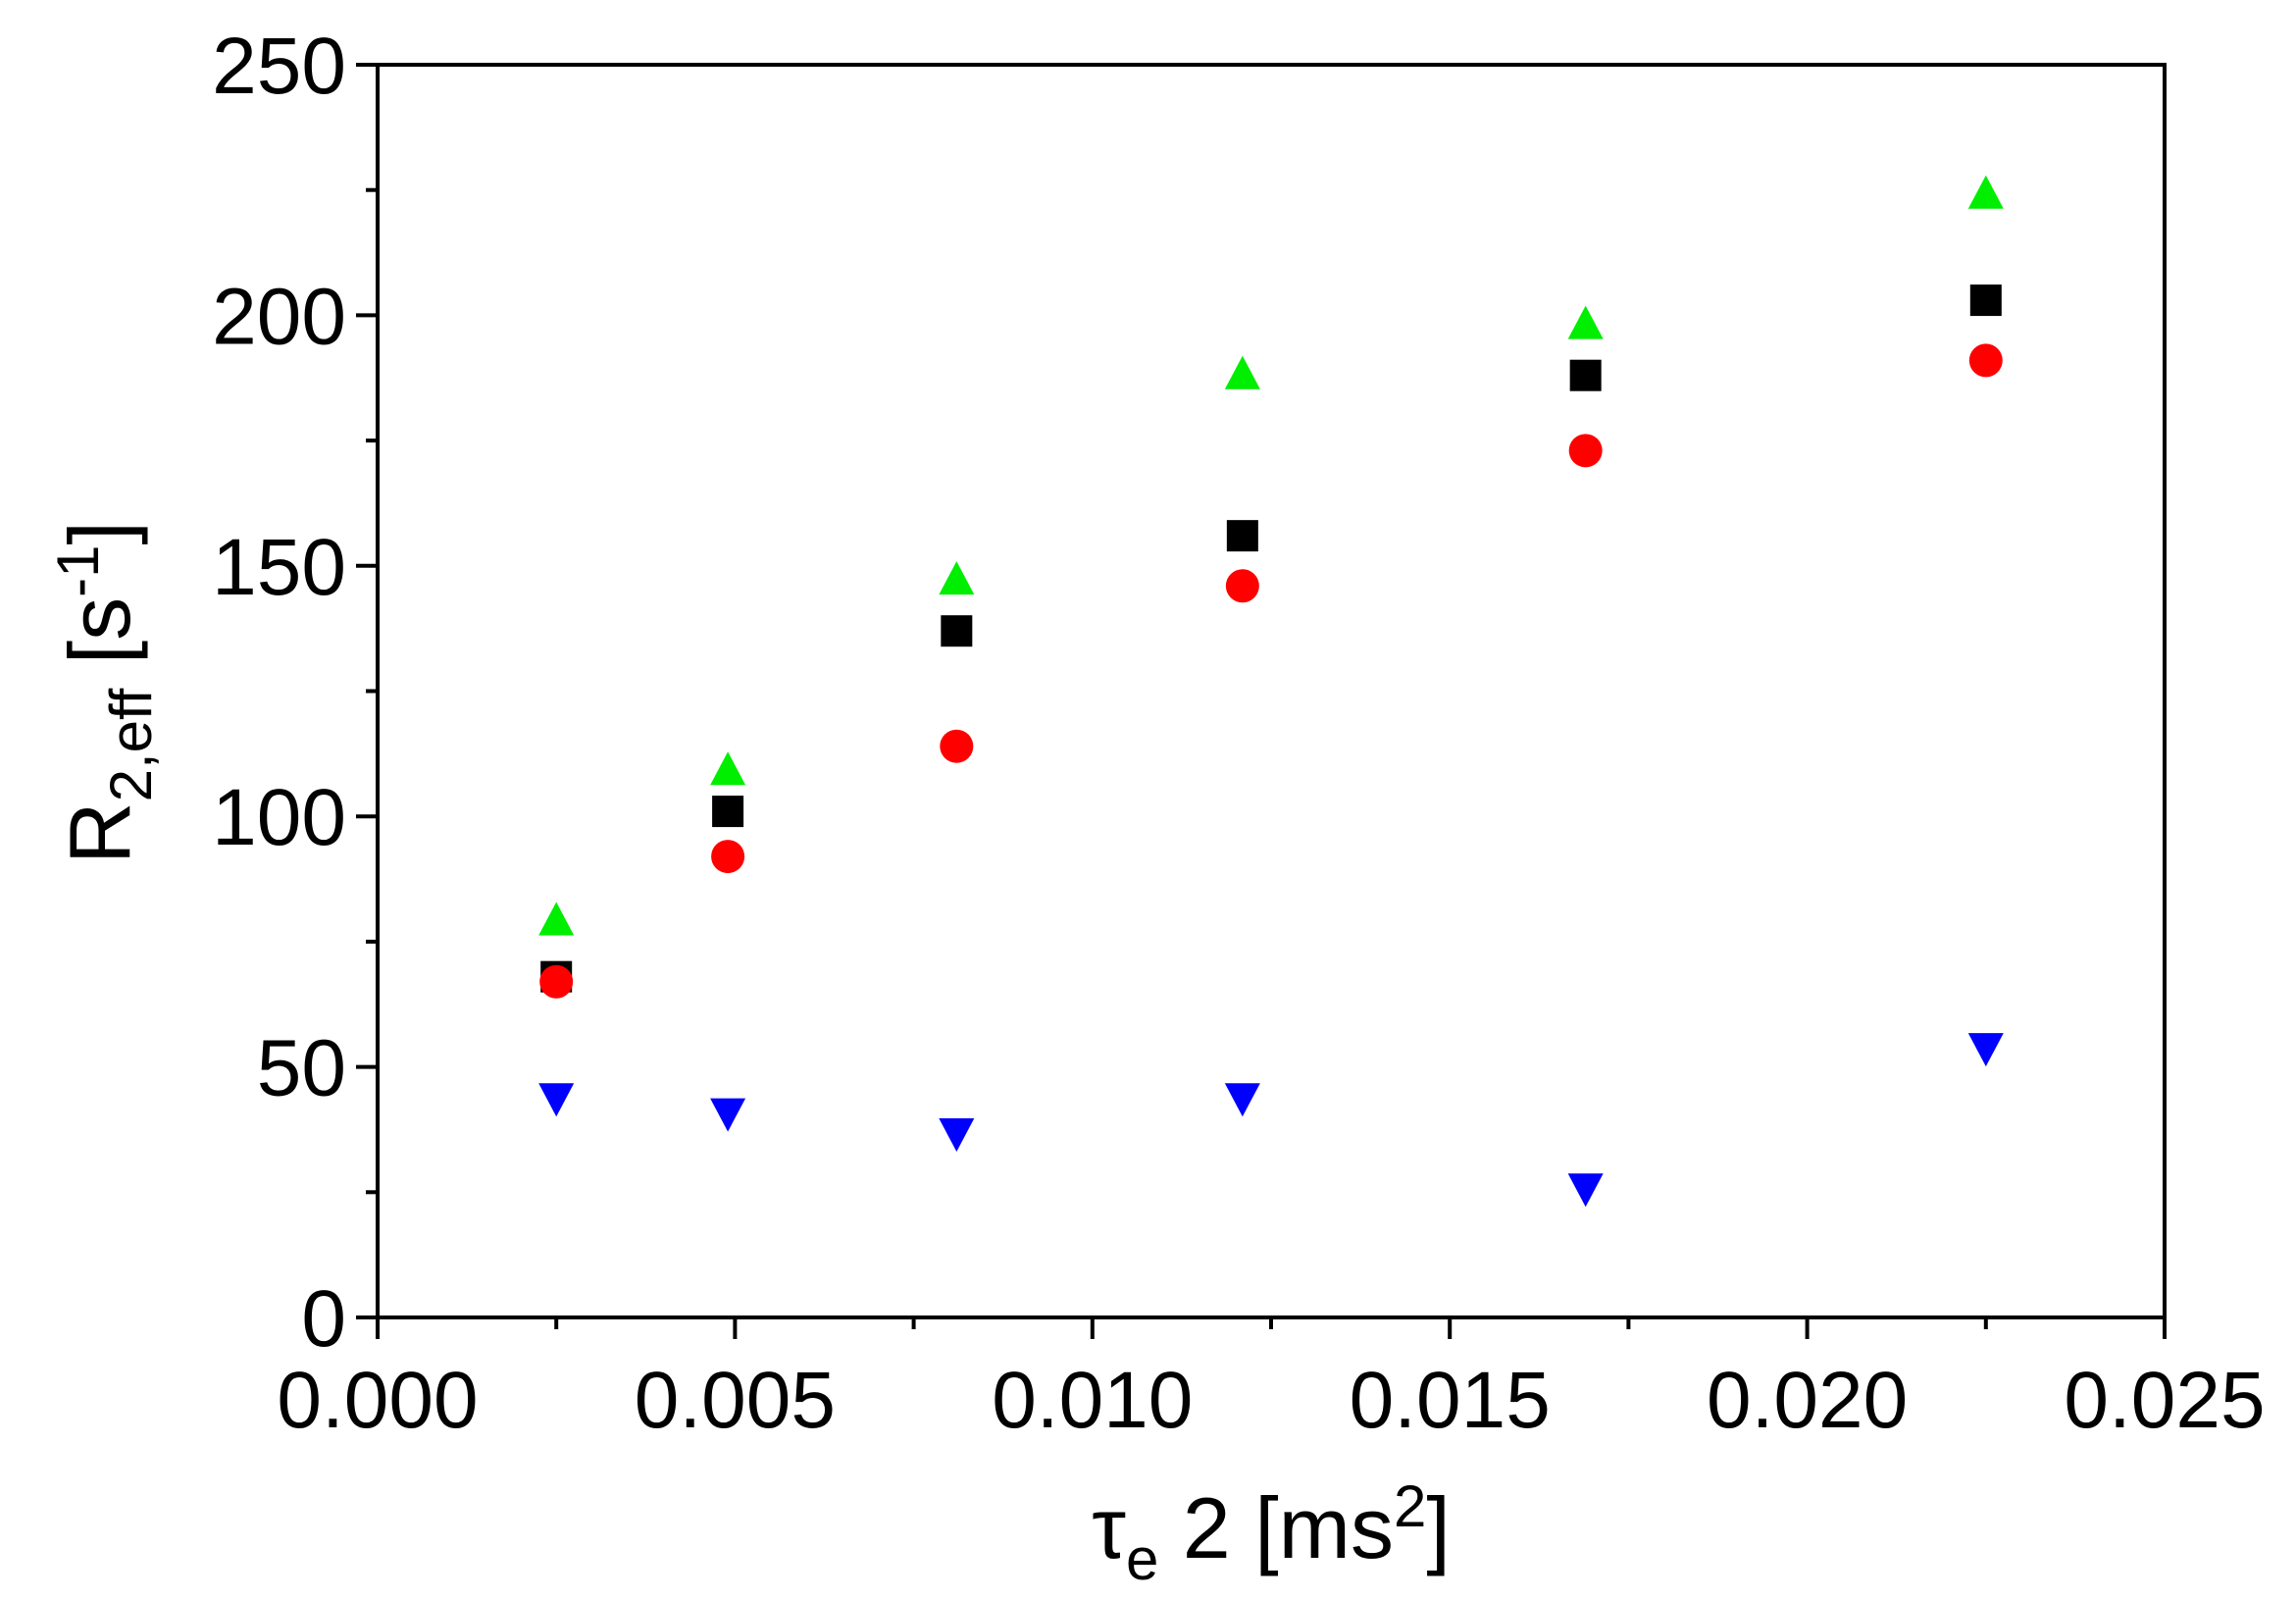 The width and height of the screenshot is (2296, 1599). I want to click on y-tick-label: 200, so click(279, 317).